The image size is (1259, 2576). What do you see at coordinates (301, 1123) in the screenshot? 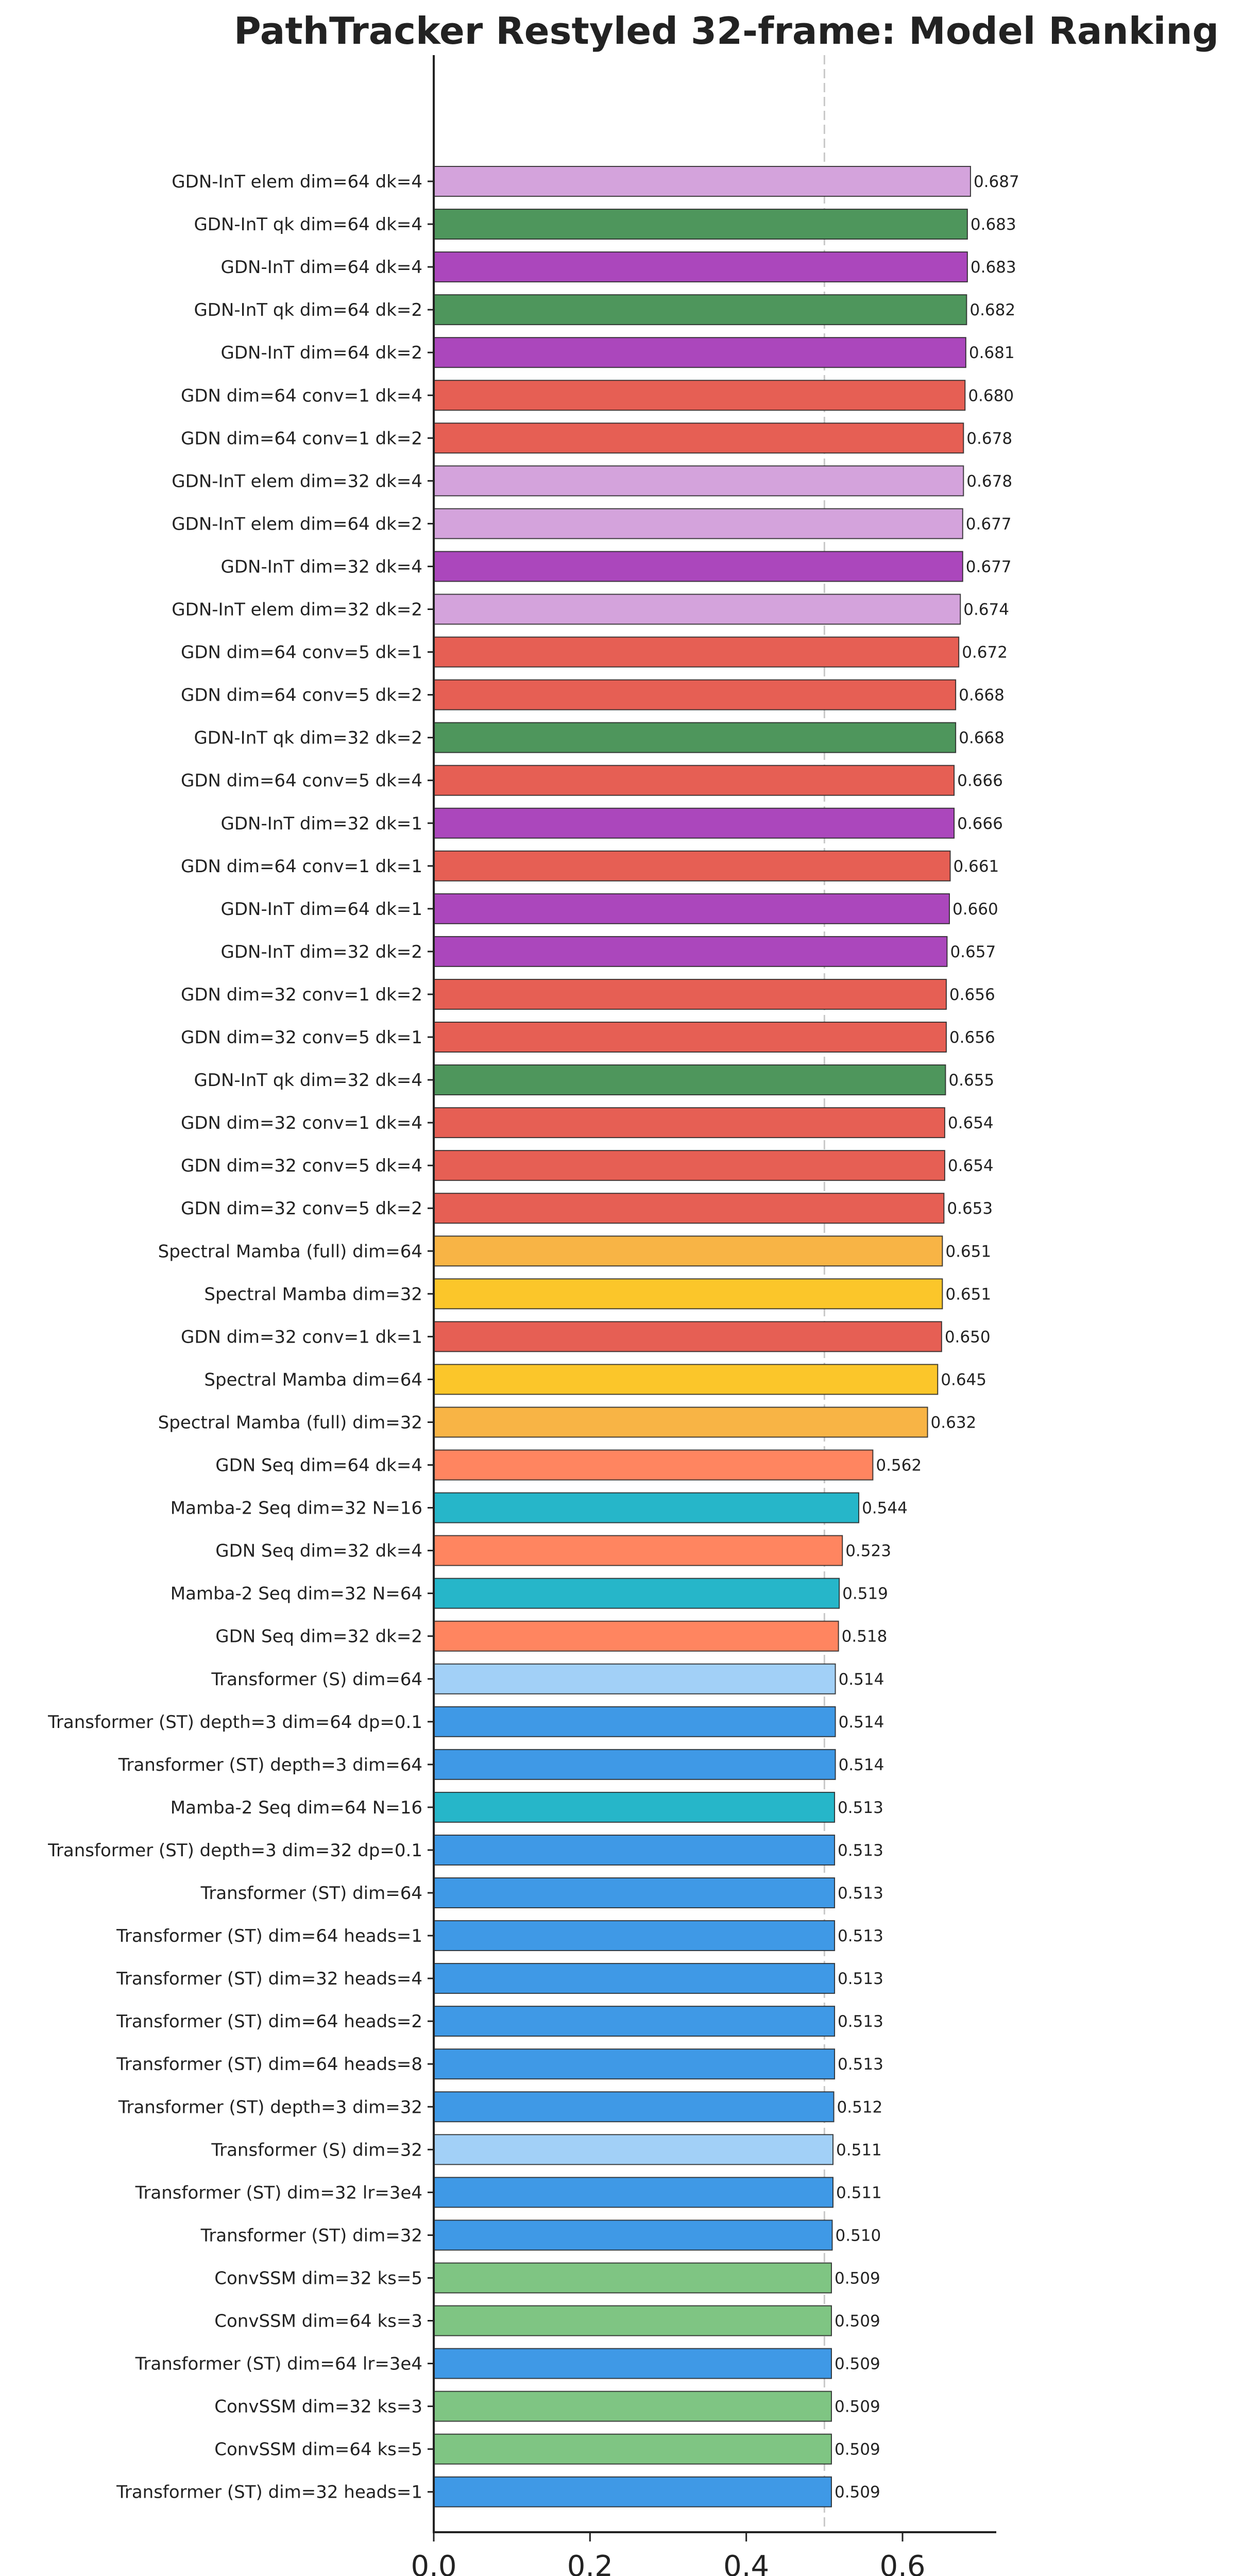
I see `y-tick-label: GDN dim=32 conv=1 dk=4` at bounding box center [301, 1123].